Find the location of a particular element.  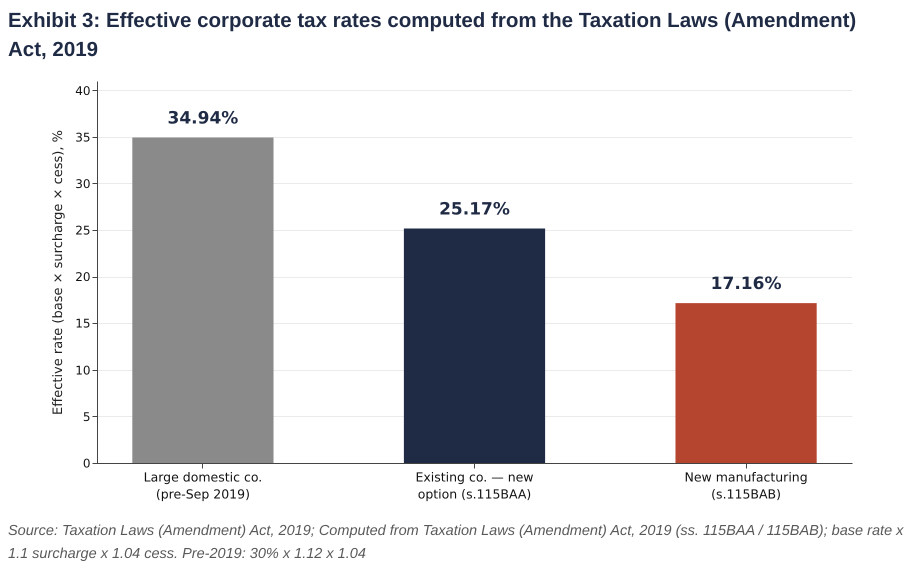

y-tick-label: 20 is located at coordinates (82, 277).